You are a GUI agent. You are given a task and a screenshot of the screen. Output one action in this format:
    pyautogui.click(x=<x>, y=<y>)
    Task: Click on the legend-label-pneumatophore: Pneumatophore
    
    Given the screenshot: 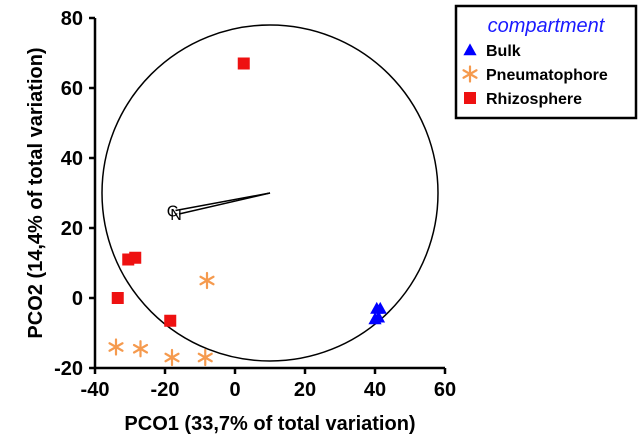 What is the action you would take?
    pyautogui.click(x=547, y=75)
    